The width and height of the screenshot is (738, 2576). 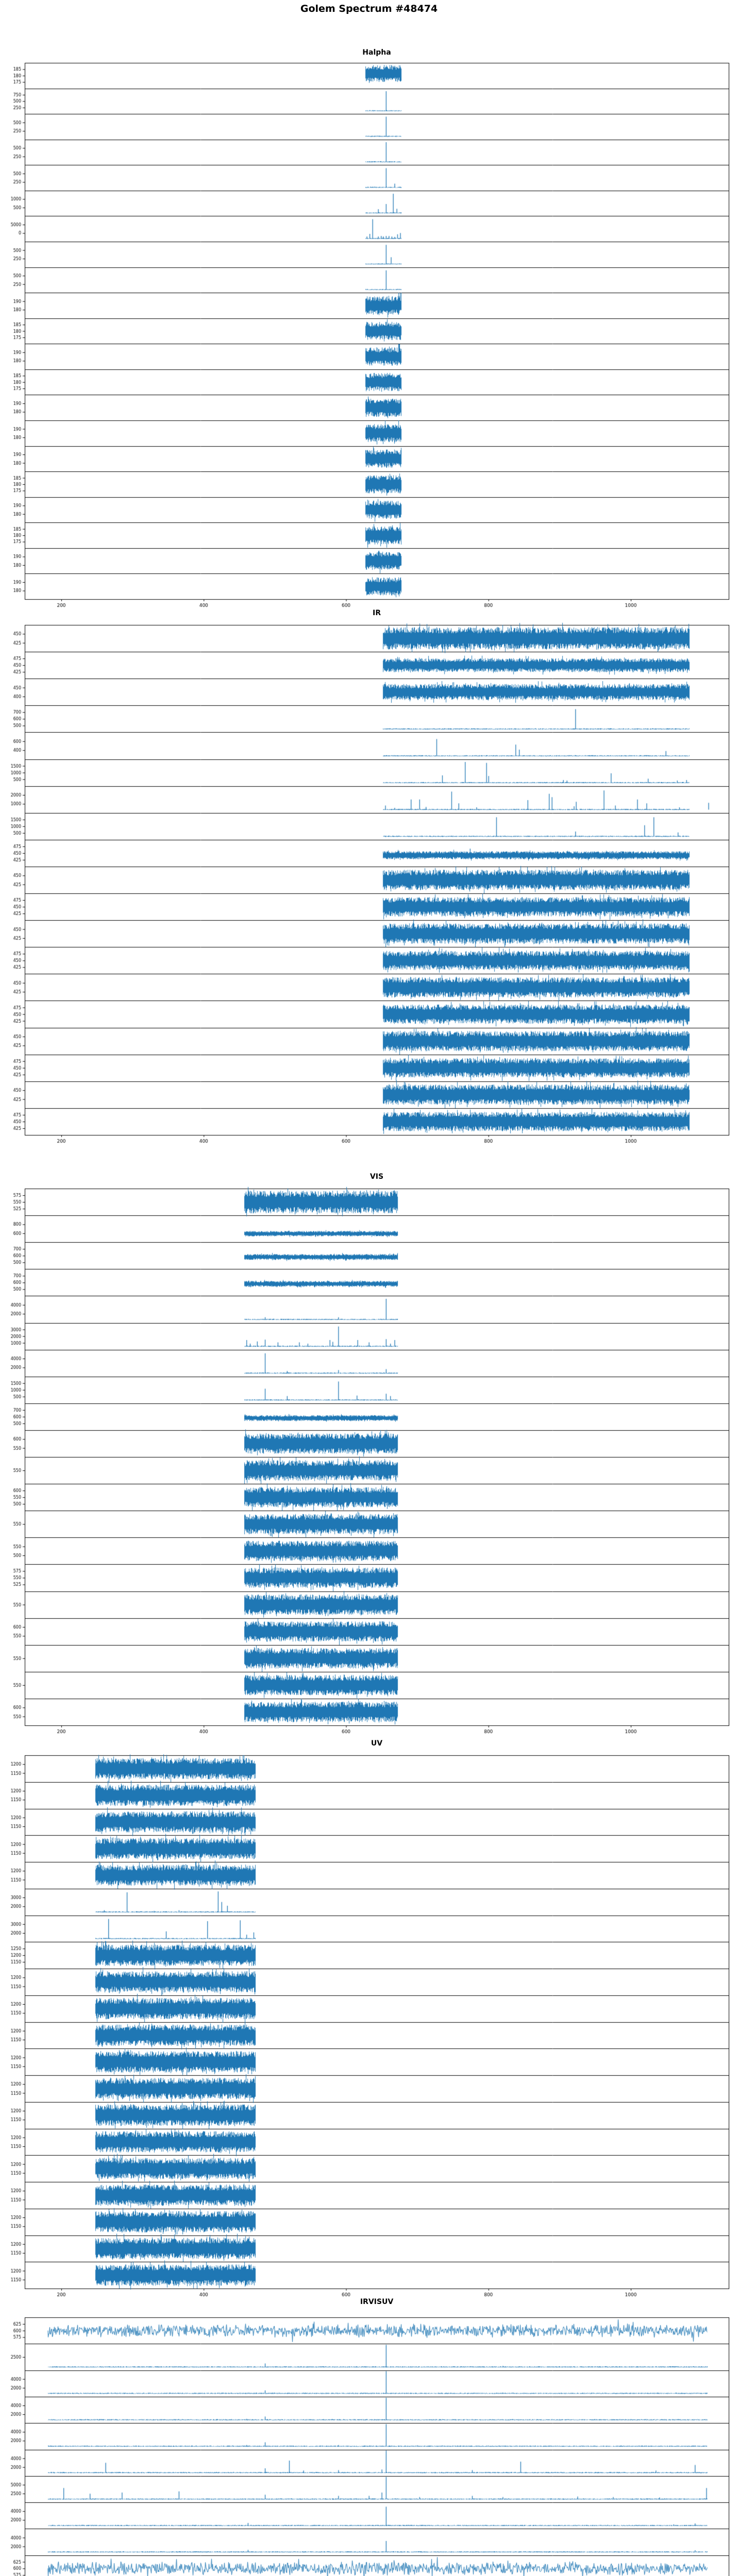 I want to click on figure-title: Golem Spectrum #48474, so click(x=369, y=8).